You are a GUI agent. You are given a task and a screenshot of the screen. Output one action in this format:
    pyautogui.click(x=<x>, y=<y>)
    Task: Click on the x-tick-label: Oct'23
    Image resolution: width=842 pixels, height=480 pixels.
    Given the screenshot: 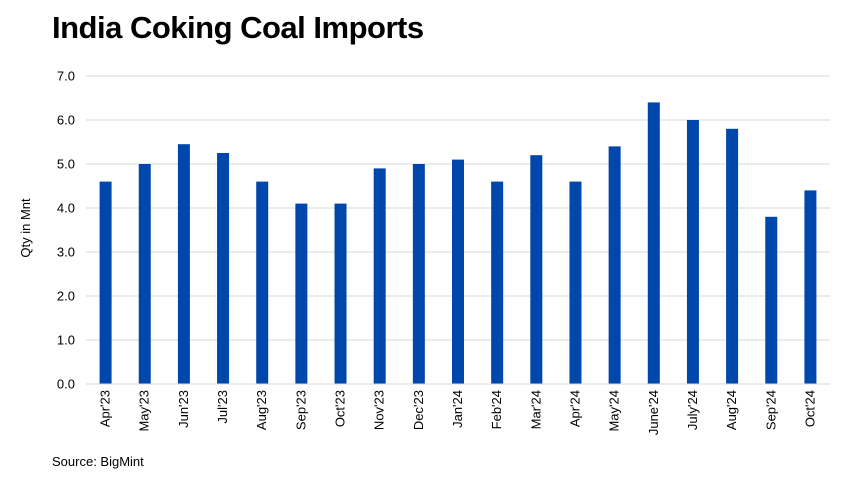 What is the action you would take?
    pyautogui.click(x=340, y=408)
    